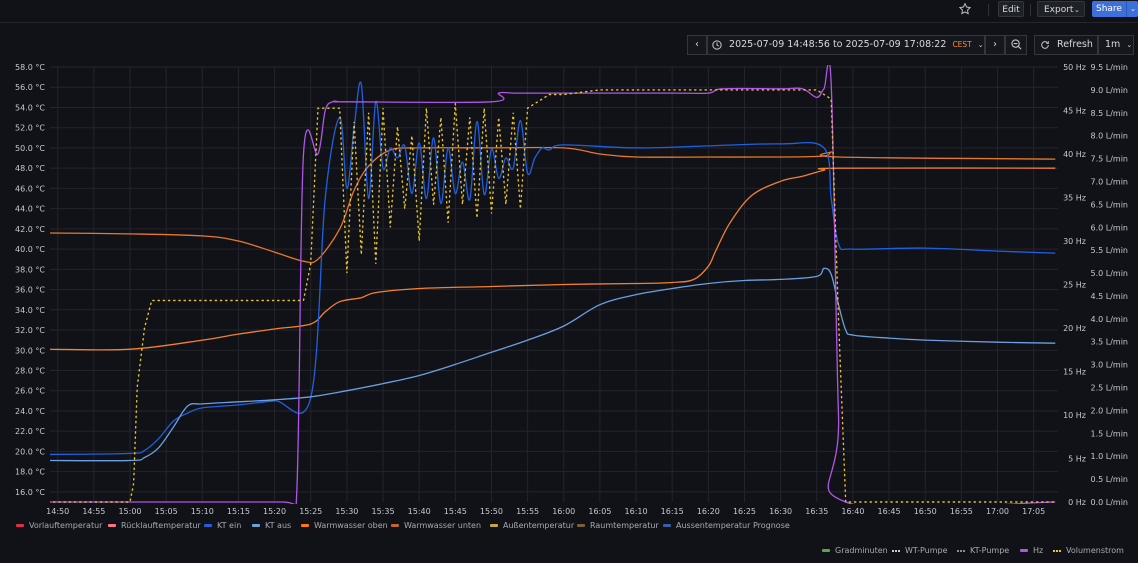  What do you see at coordinates (744, 511) in the screenshot?
I see `x-tick-label: 16:25` at bounding box center [744, 511].